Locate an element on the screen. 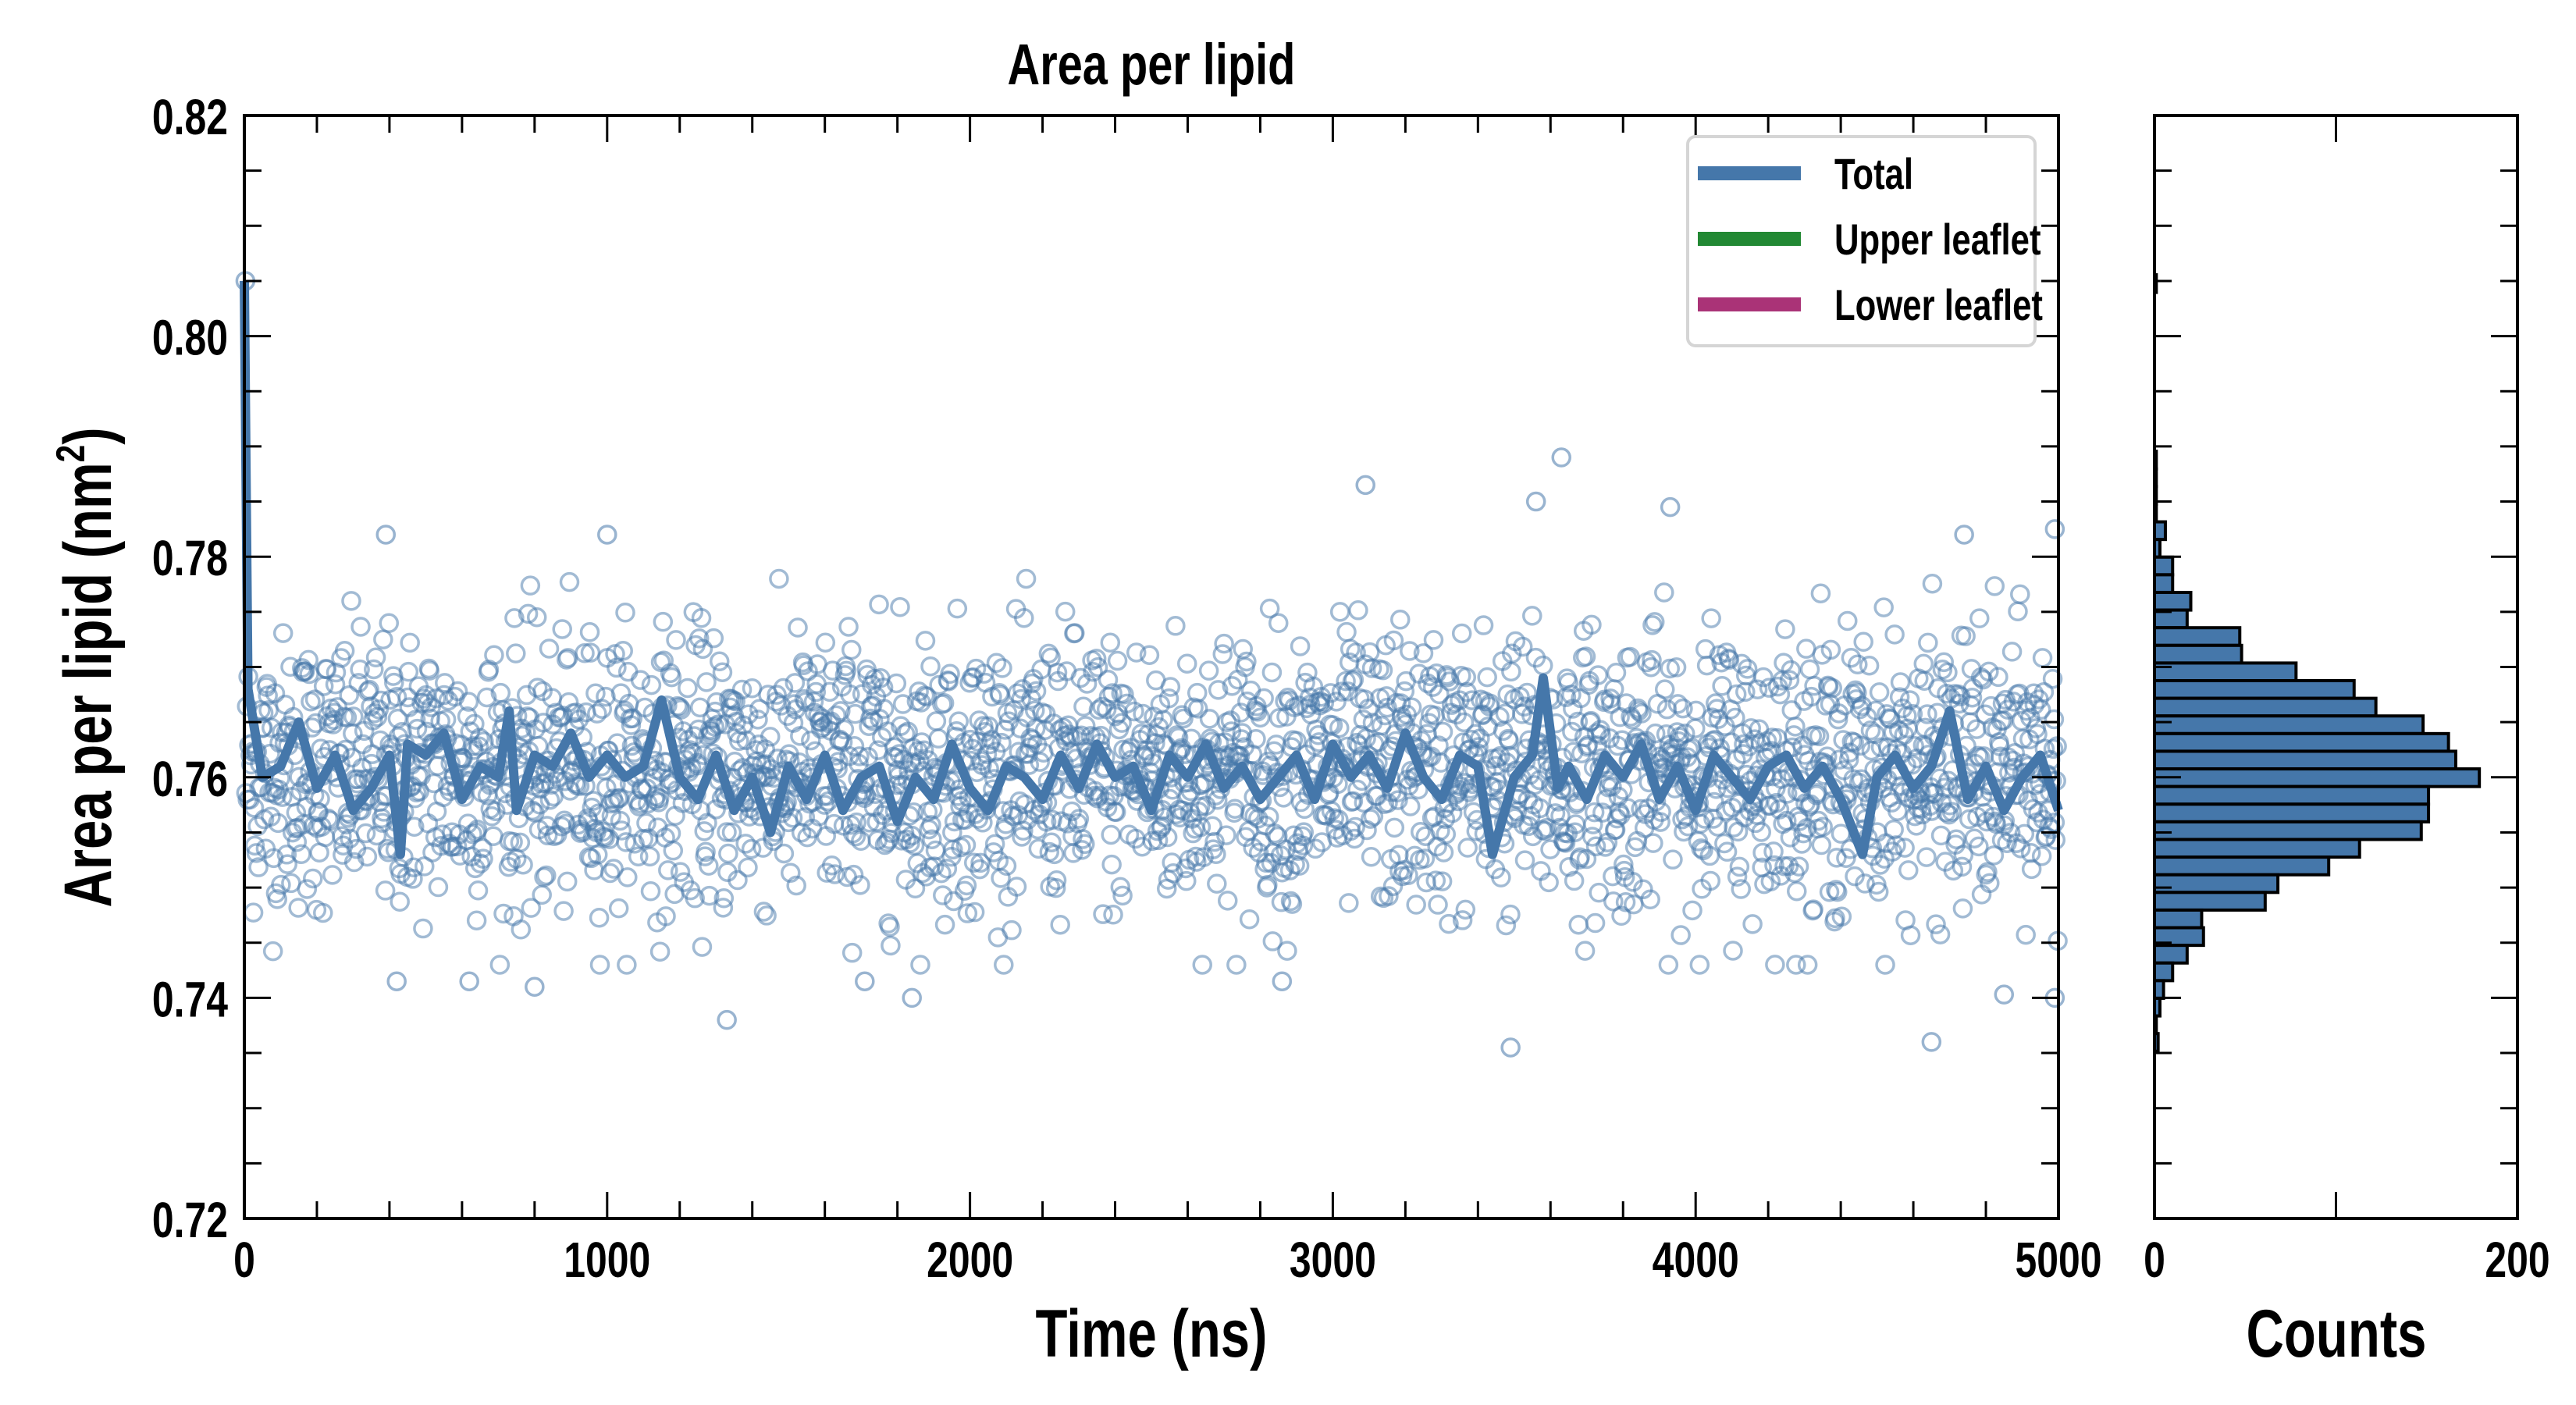 This screenshot has width=2576, height=1405. legend: Total Upper leaflet Lower leaflet is located at coordinates (1864, 241).